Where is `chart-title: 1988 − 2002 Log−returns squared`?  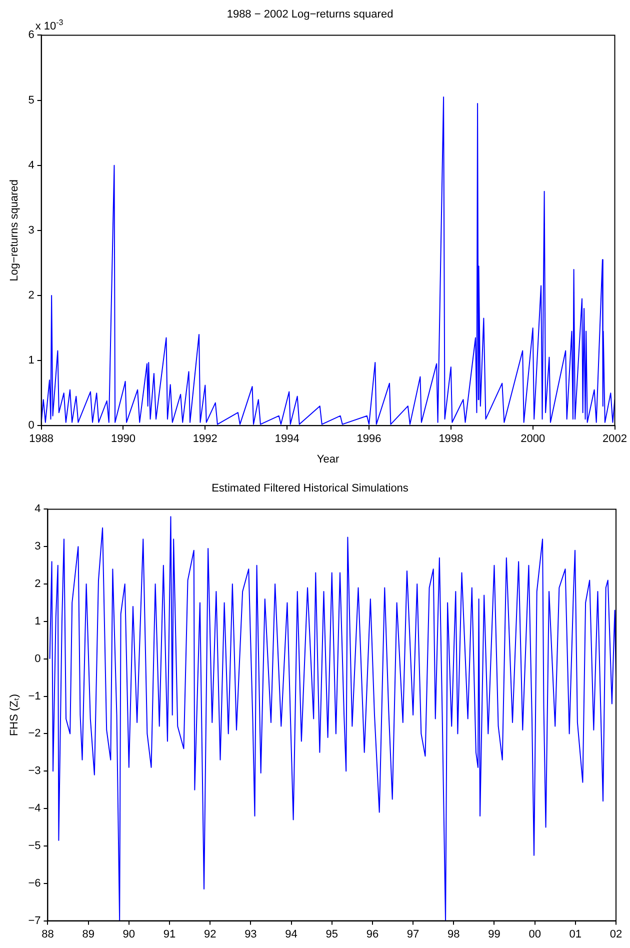 chart-title: 1988 − 2002 Log−returns squared is located at coordinates (310, 14).